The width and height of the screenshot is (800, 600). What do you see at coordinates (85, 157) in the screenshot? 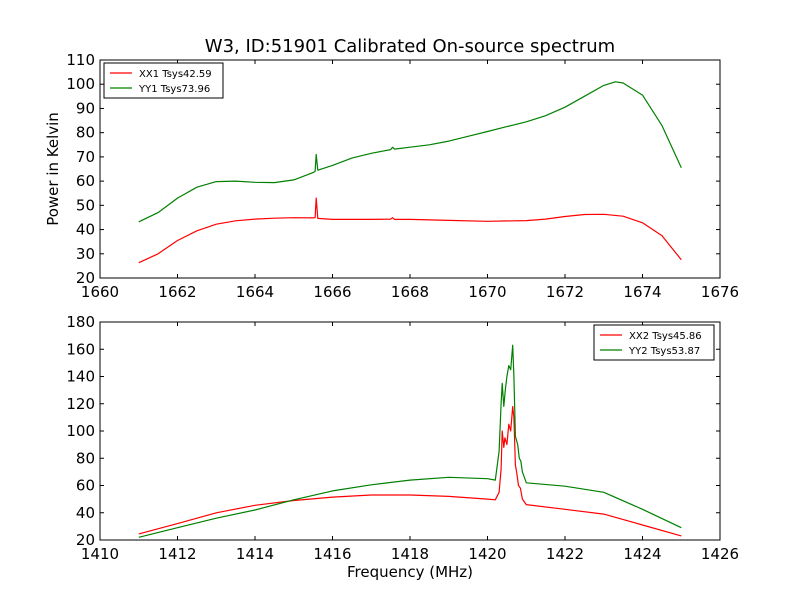
I see `y-tick-label: 70` at bounding box center [85, 157].